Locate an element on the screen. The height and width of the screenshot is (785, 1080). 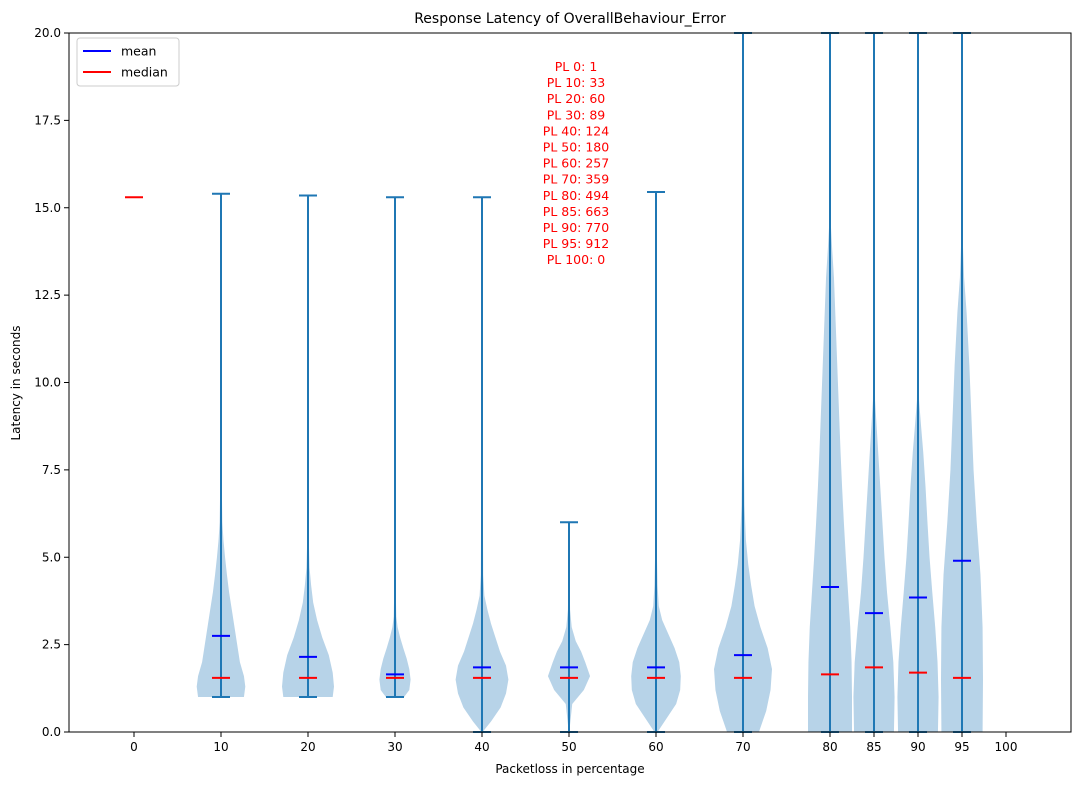
y-tick-label: 5.0 is located at coordinates (51, 557).